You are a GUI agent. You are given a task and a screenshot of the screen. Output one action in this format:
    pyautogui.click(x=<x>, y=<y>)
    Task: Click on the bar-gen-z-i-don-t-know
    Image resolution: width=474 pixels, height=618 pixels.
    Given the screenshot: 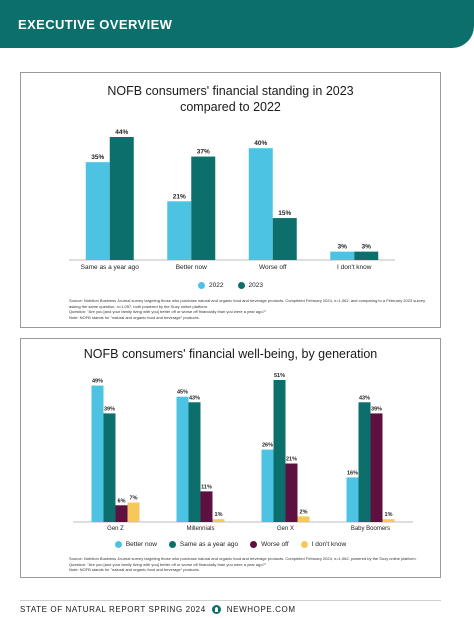 What is the action you would take?
    pyautogui.click(x=133, y=512)
    